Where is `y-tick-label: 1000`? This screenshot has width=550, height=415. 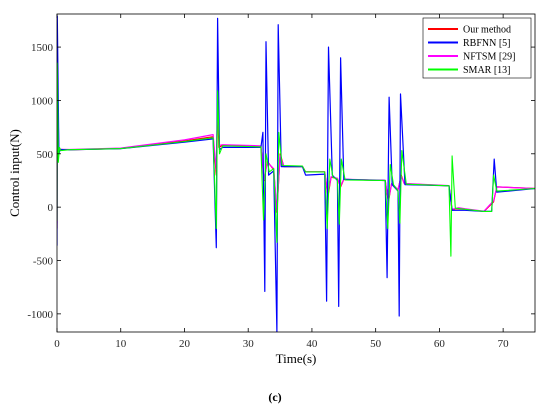
y-tick-label: 1000 is located at coordinates (42, 101).